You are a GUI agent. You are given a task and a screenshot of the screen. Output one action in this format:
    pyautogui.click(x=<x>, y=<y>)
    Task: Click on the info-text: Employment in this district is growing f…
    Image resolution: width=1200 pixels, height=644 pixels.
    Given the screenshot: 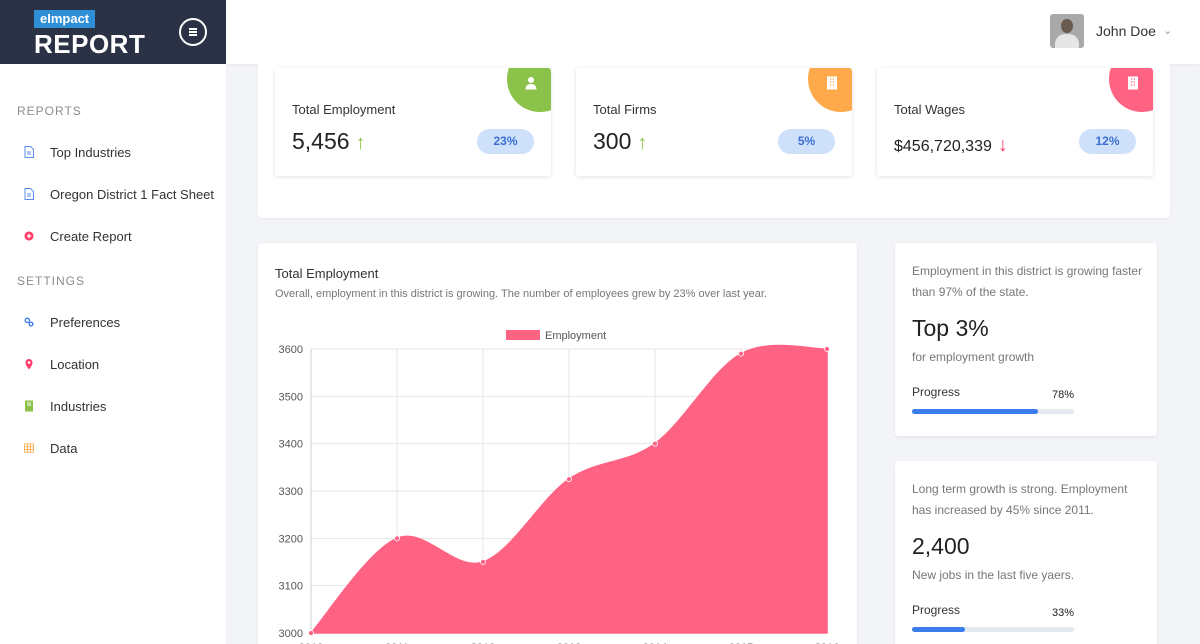 What is the action you would take?
    pyautogui.click(x=1027, y=281)
    